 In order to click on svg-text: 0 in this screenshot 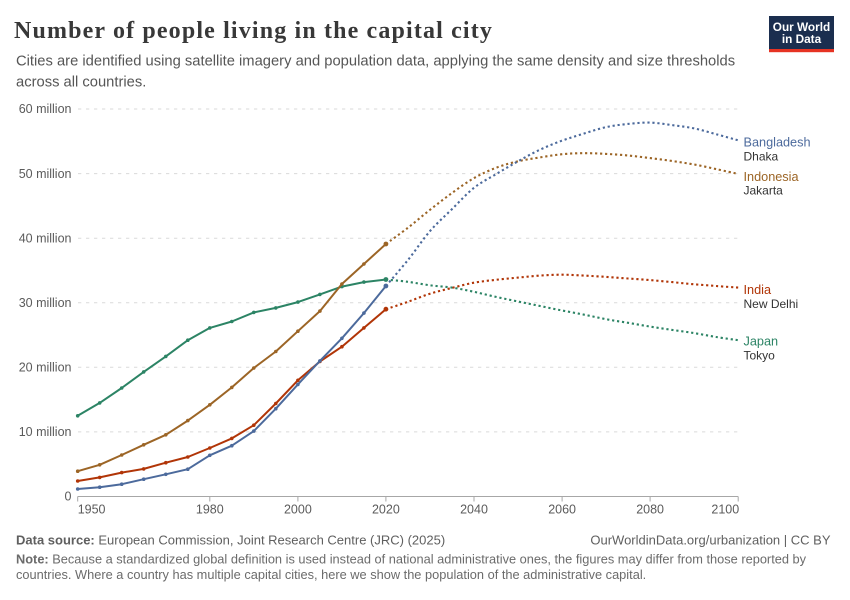, I will do `click(68, 497)`.